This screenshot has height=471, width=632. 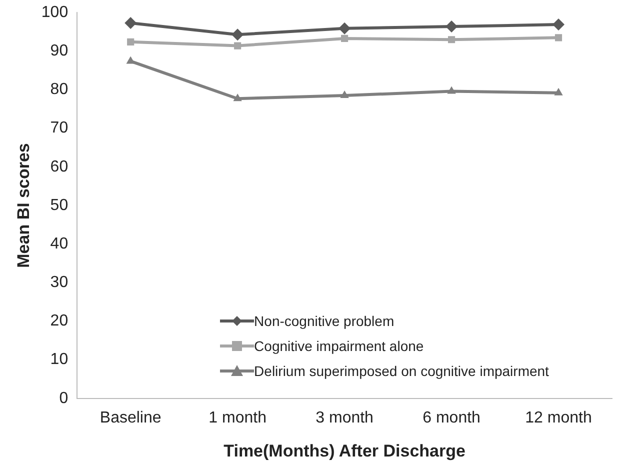 I want to click on y-tick-label: 60, so click(x=59, y=167).